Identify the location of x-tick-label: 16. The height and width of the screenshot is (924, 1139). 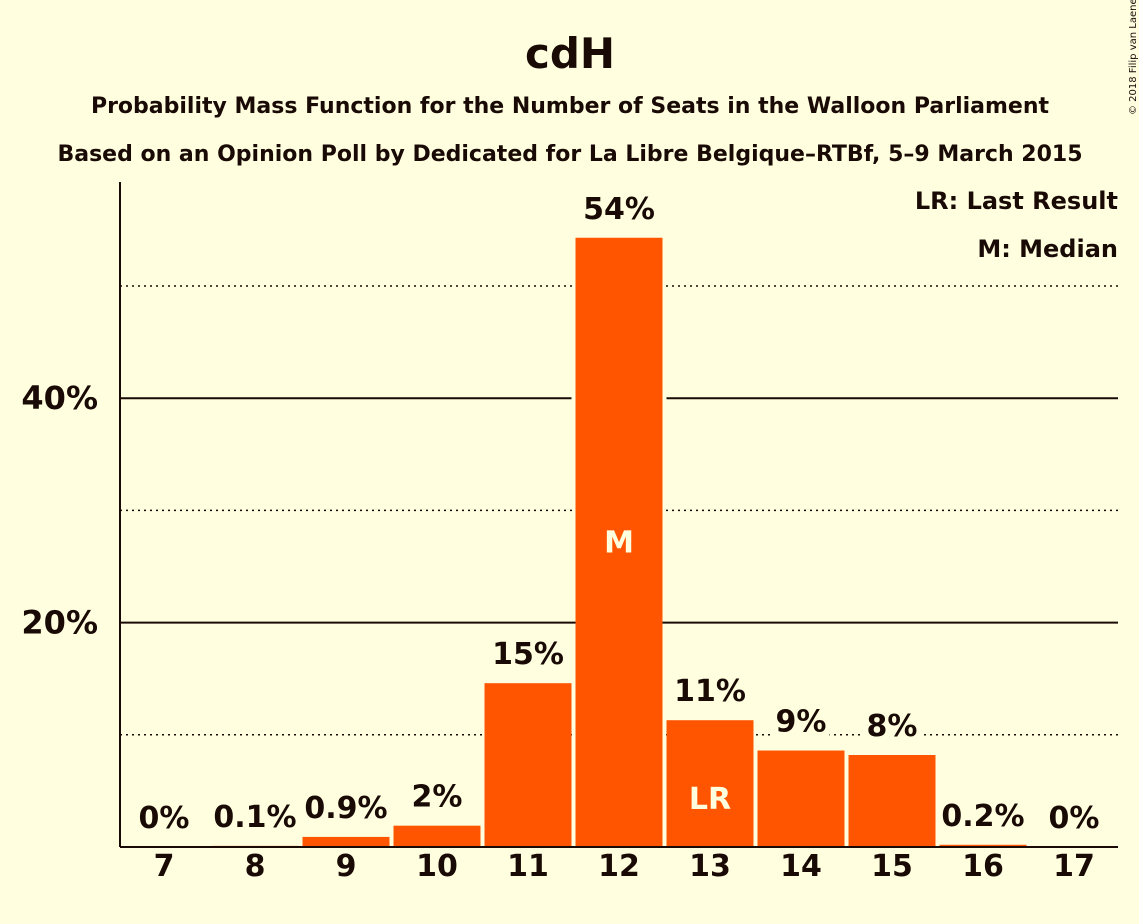
(983, 866).